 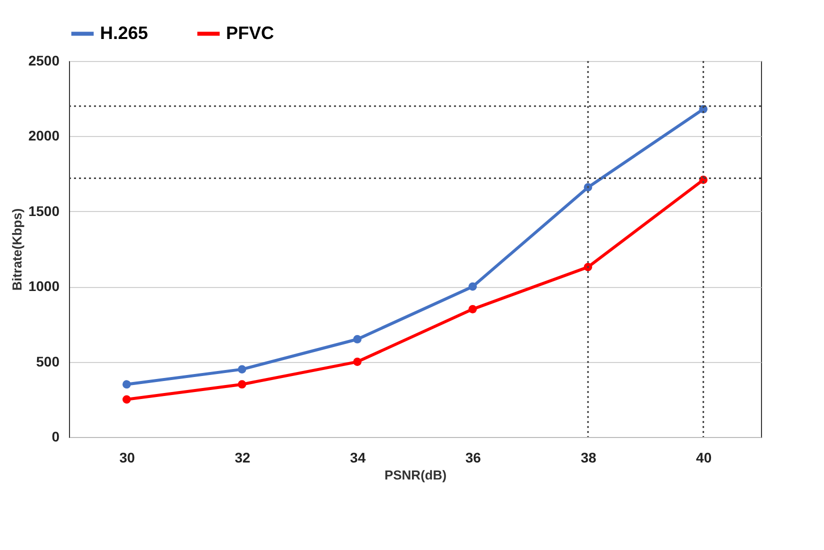 What do you see at coordinates (44, 136) in the screenshot?
I see `y-tick-label: 2000` at bounding box center [44, 136].